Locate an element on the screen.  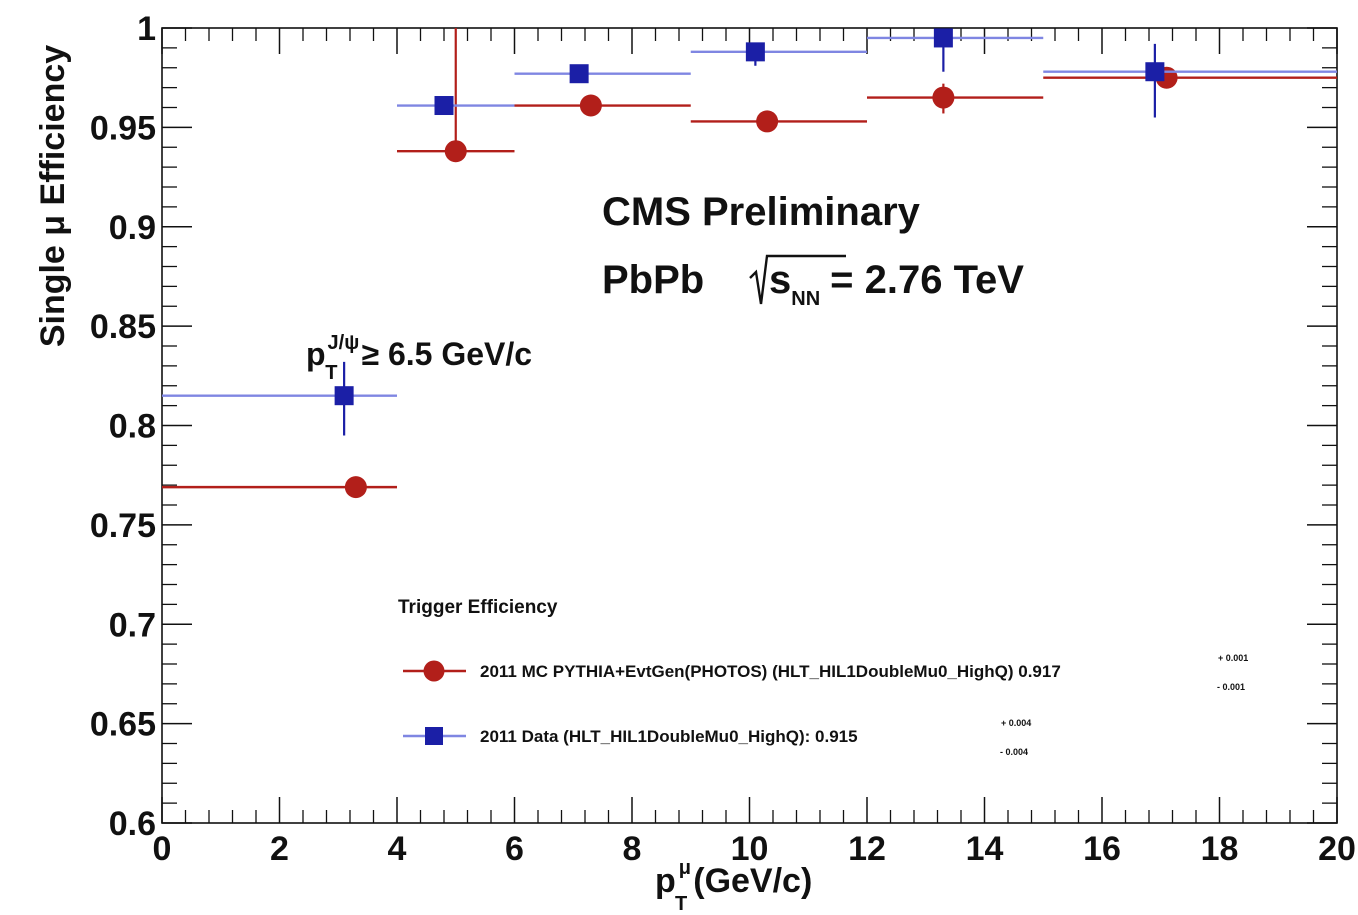
x-tick-label: 0 is located at coordinates (162, 849).